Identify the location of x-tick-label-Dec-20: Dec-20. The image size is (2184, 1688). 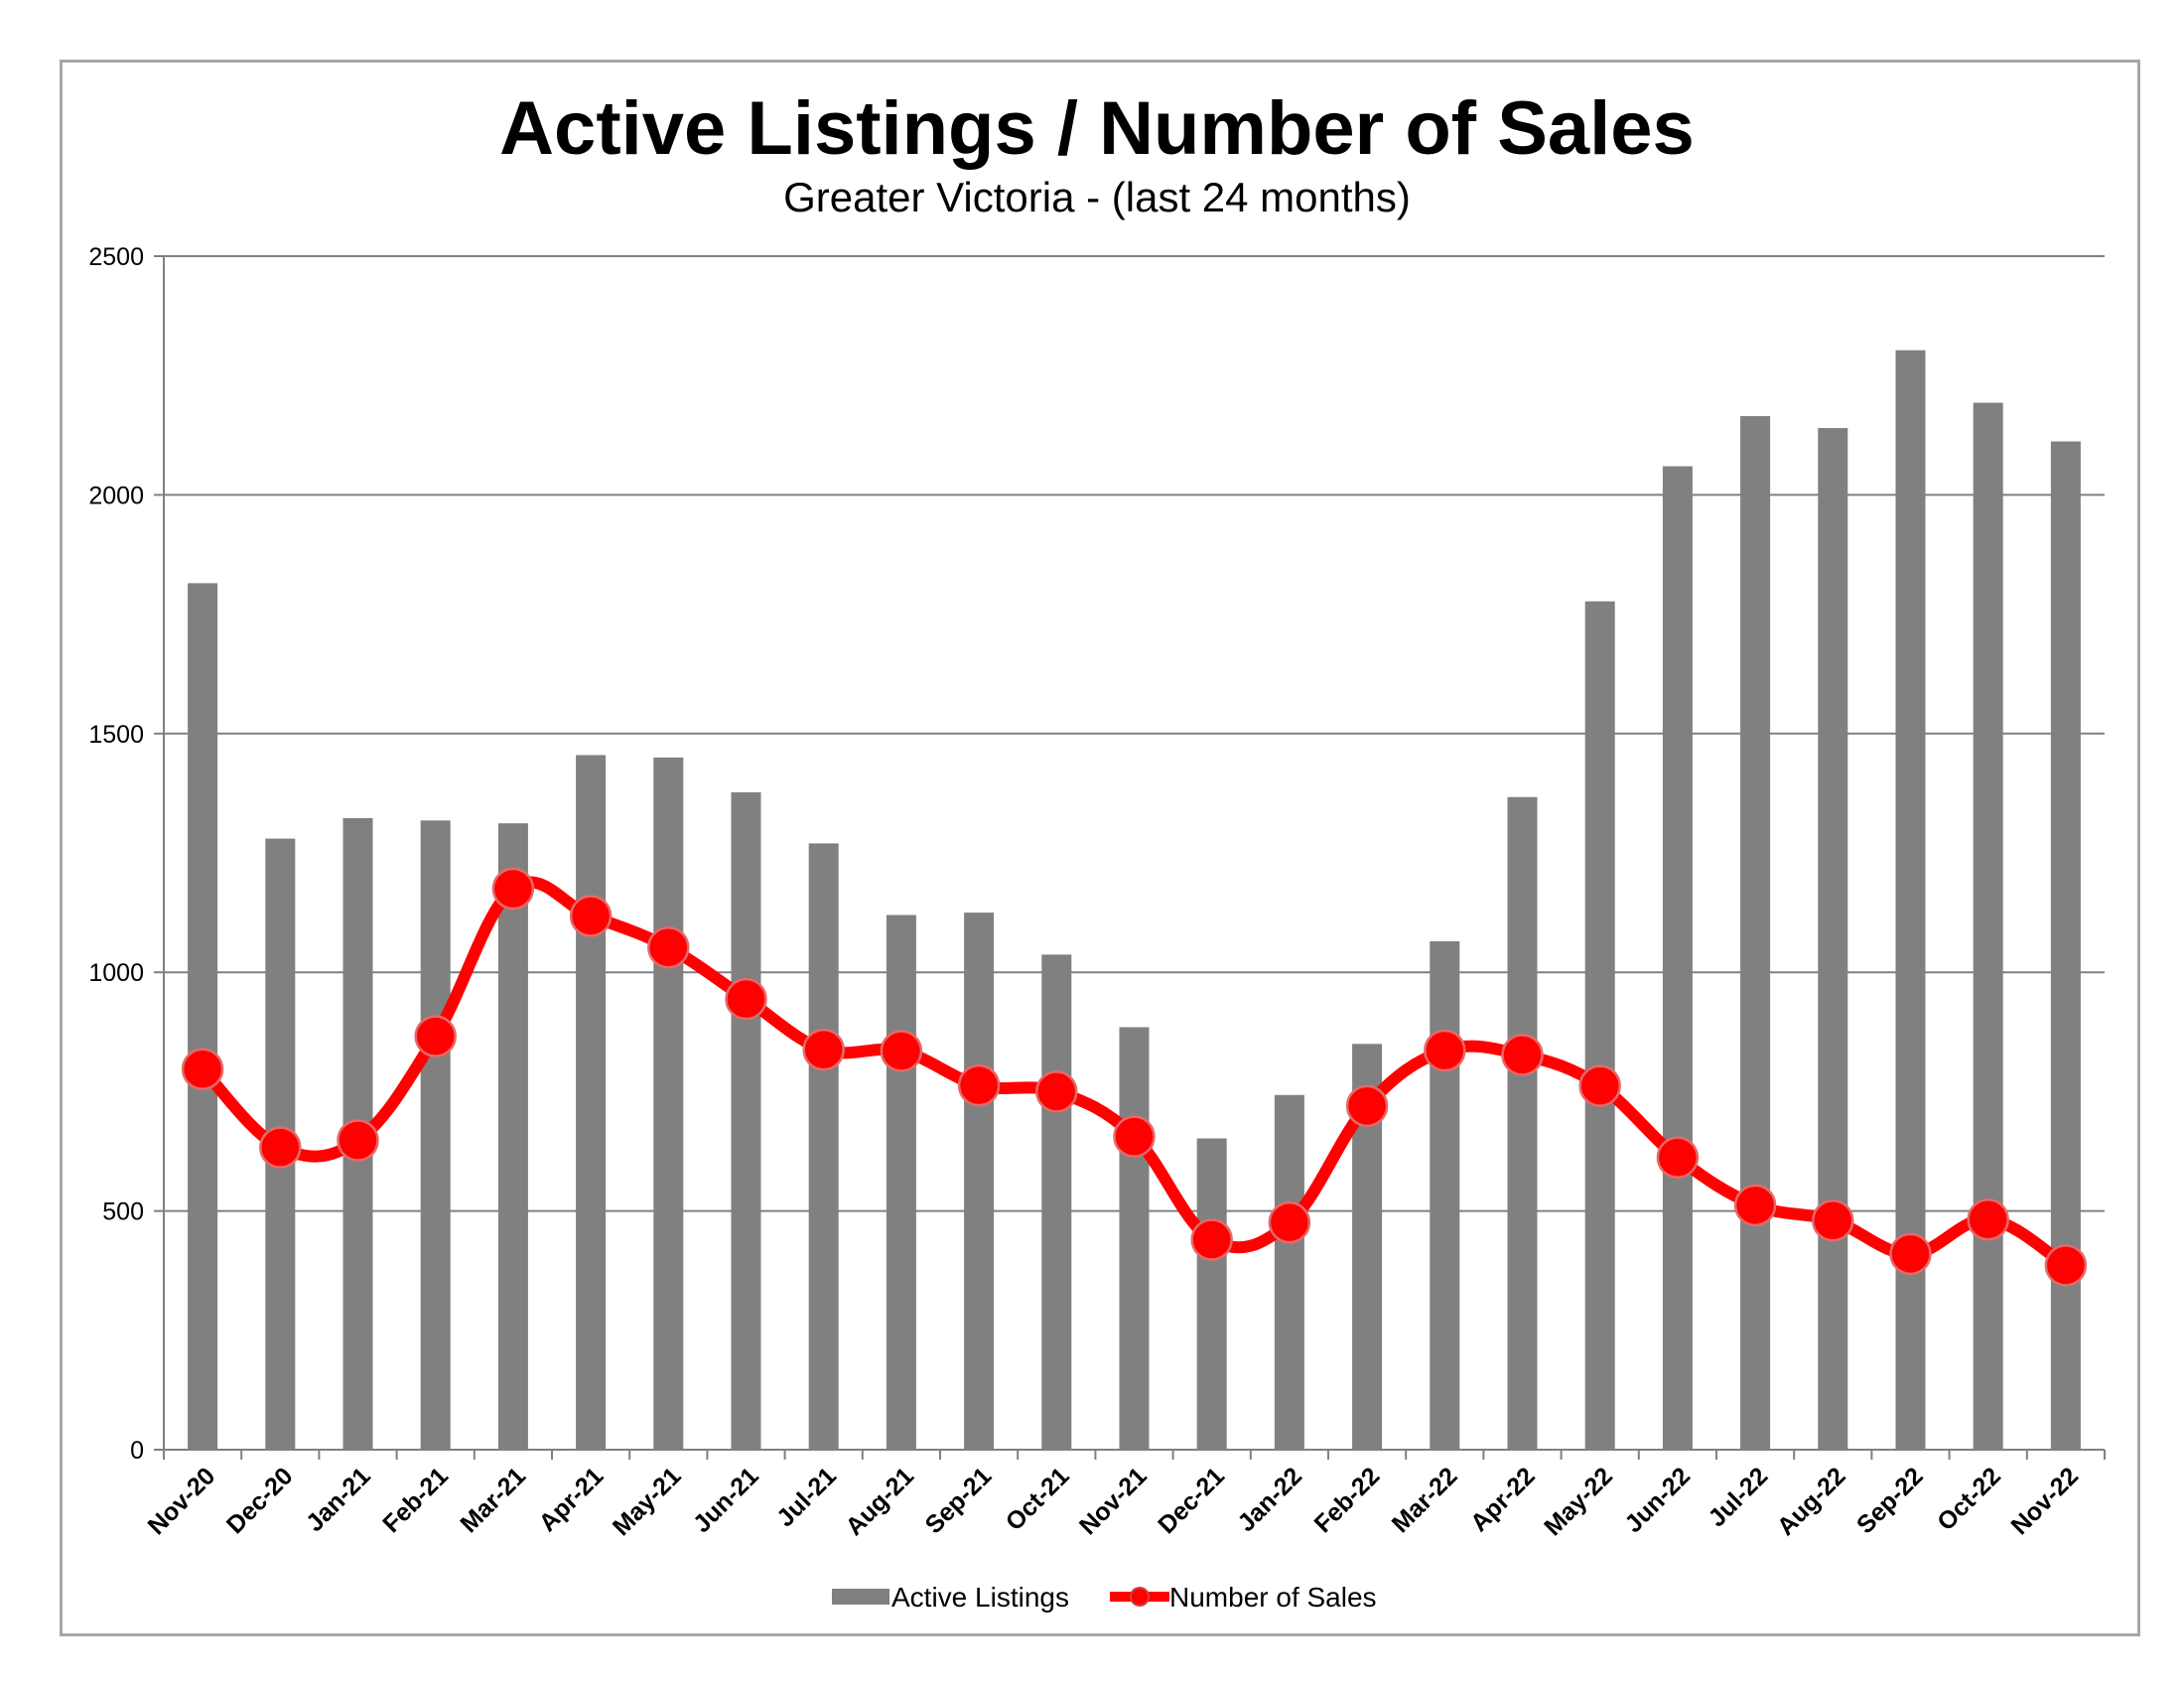
(260, 1500).